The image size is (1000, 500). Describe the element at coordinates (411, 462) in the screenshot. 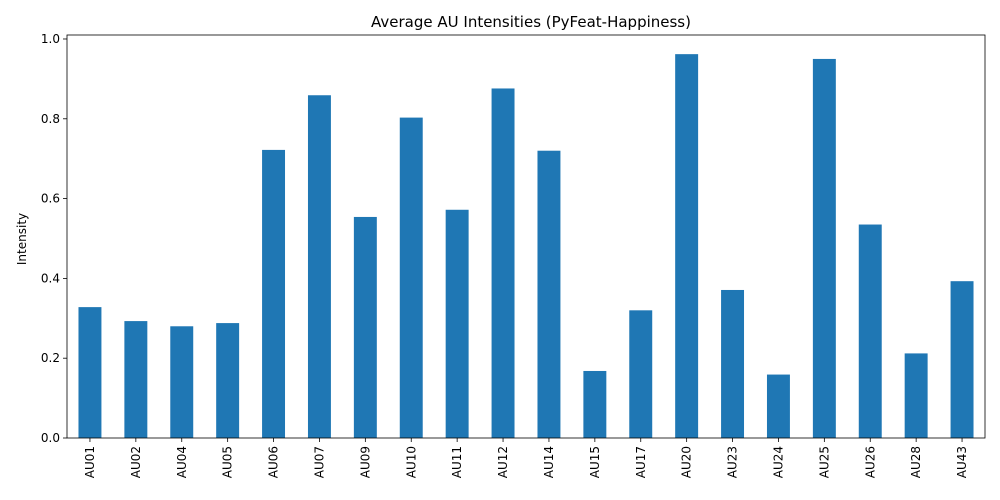

I see `x-tick-label: AU10` at that location.